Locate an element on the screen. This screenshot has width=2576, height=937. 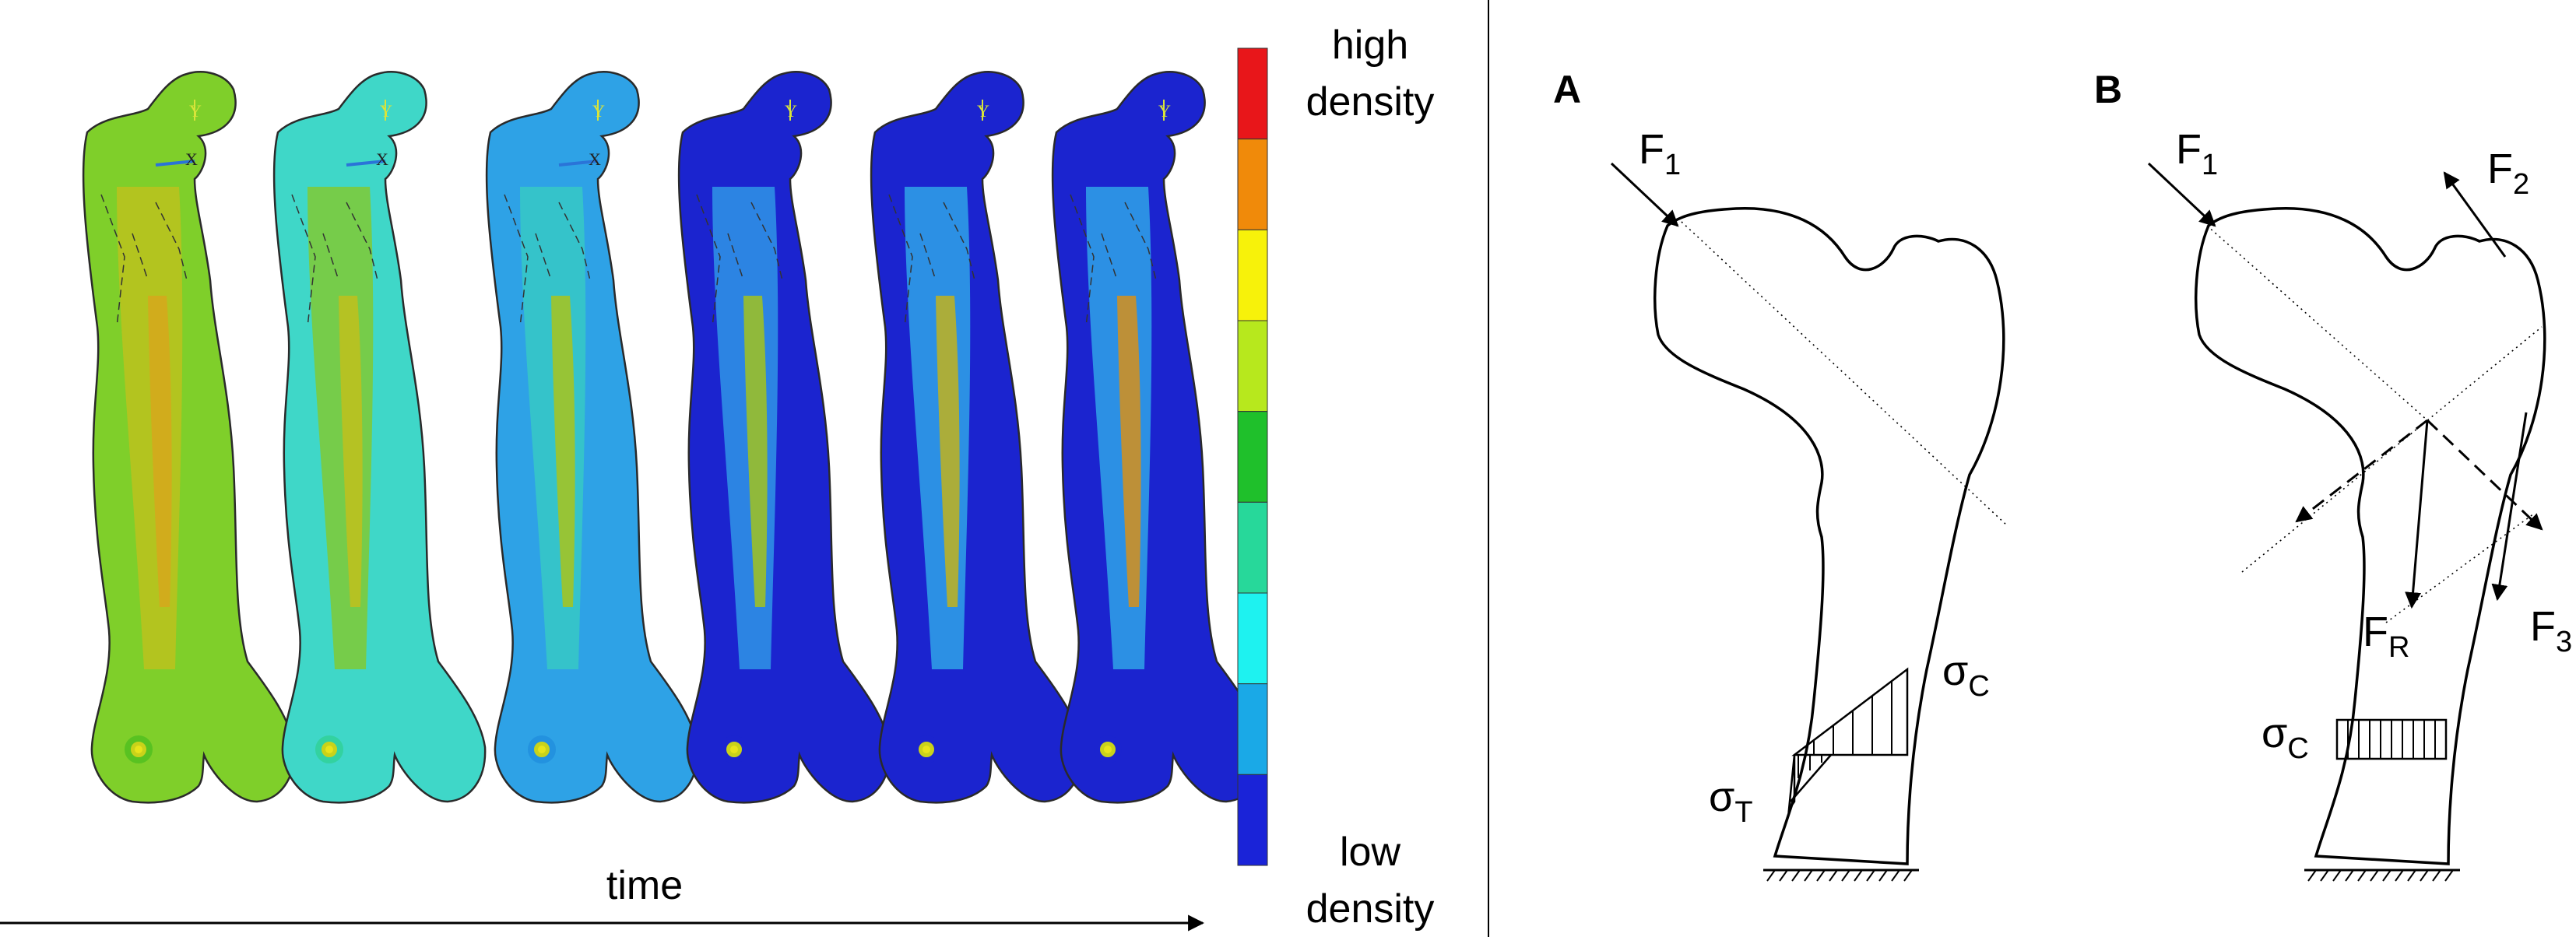
force-f2-b: F2 is located at coordinates (2508, 173).